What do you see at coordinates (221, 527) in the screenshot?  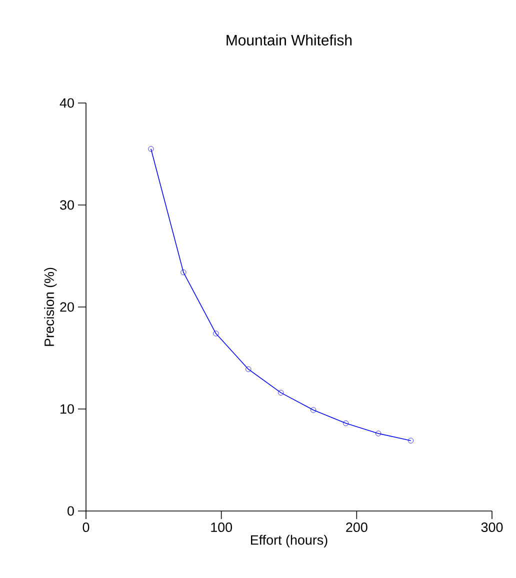 I see `x-tick-label: 100` at bounding box center [221, 527].